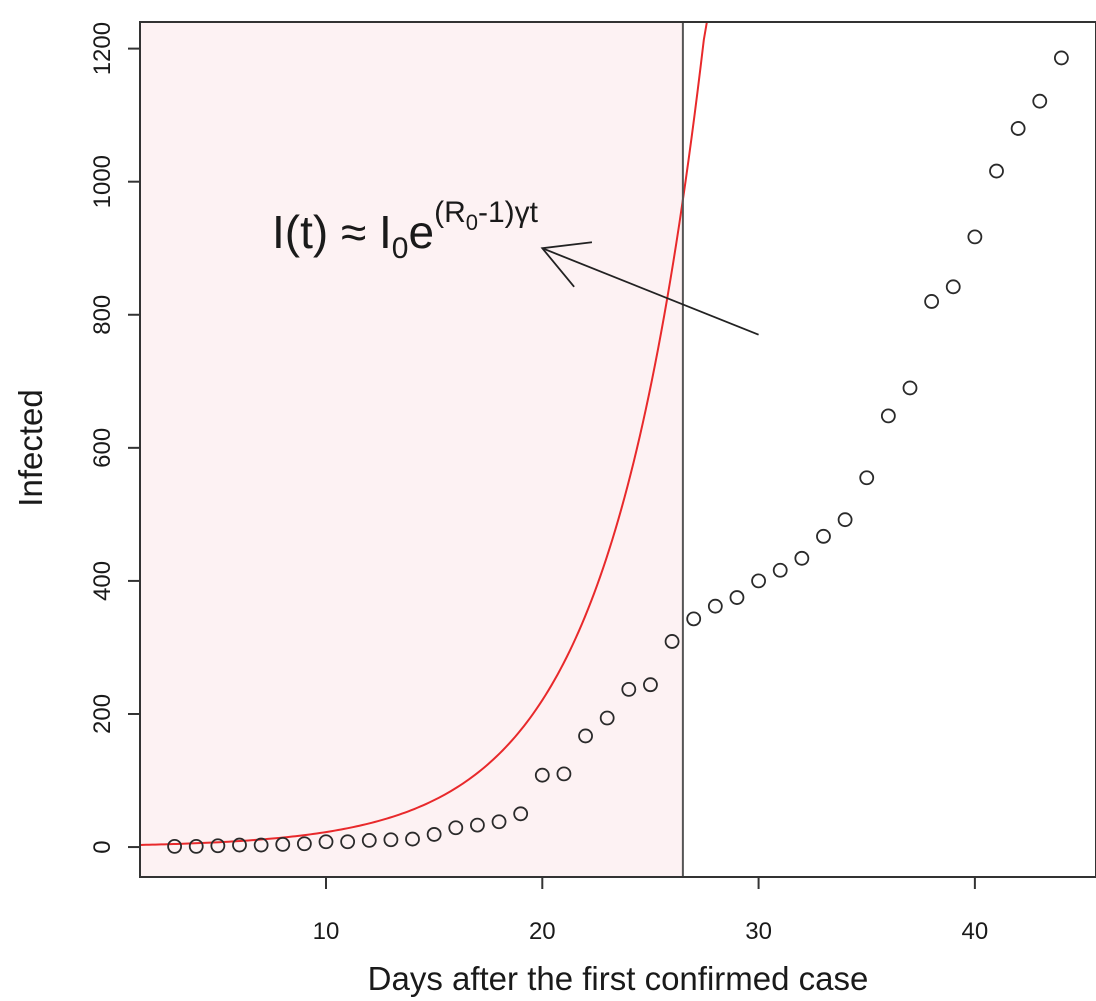 The height and width of the screenshot is (1001, 1096). Describe the element at coordinates (975, 931) in the screenshot. I see `x-tick-label: 40` at that location.